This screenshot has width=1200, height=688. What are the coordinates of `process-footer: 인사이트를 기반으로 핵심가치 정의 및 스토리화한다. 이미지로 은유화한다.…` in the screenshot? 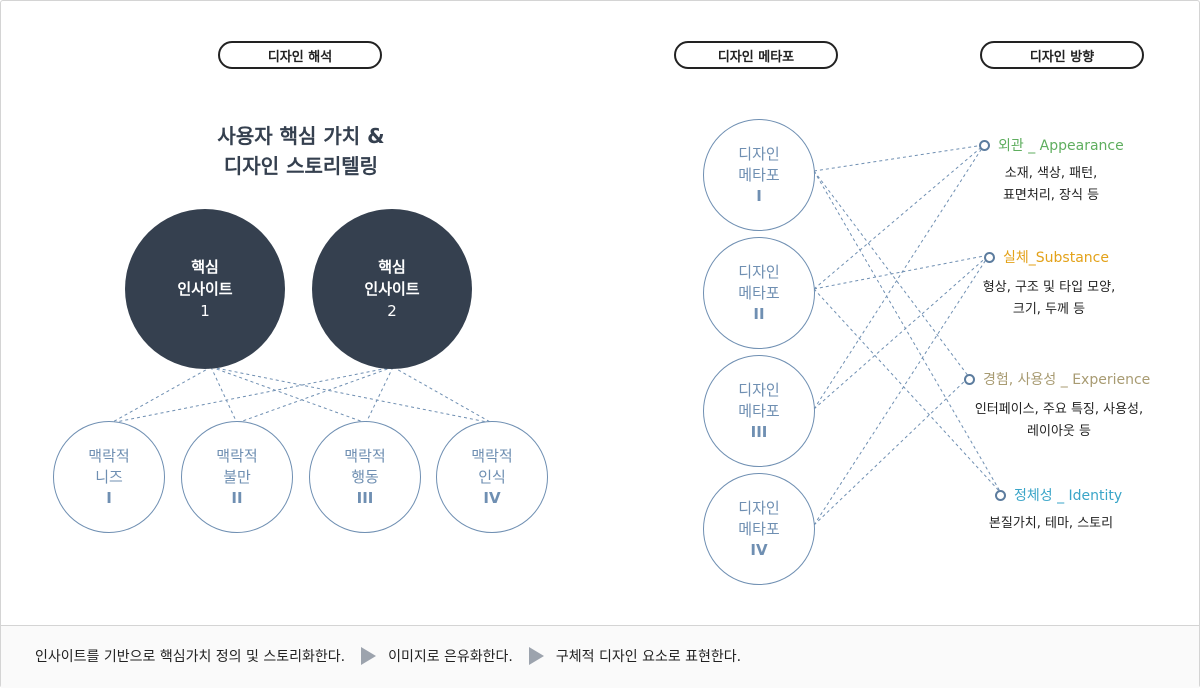 It's located at (600, 656).